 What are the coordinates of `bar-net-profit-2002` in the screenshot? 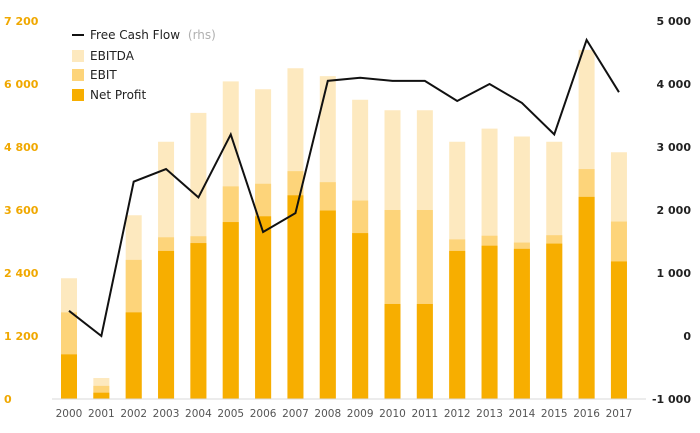 It's located at (133, 356).